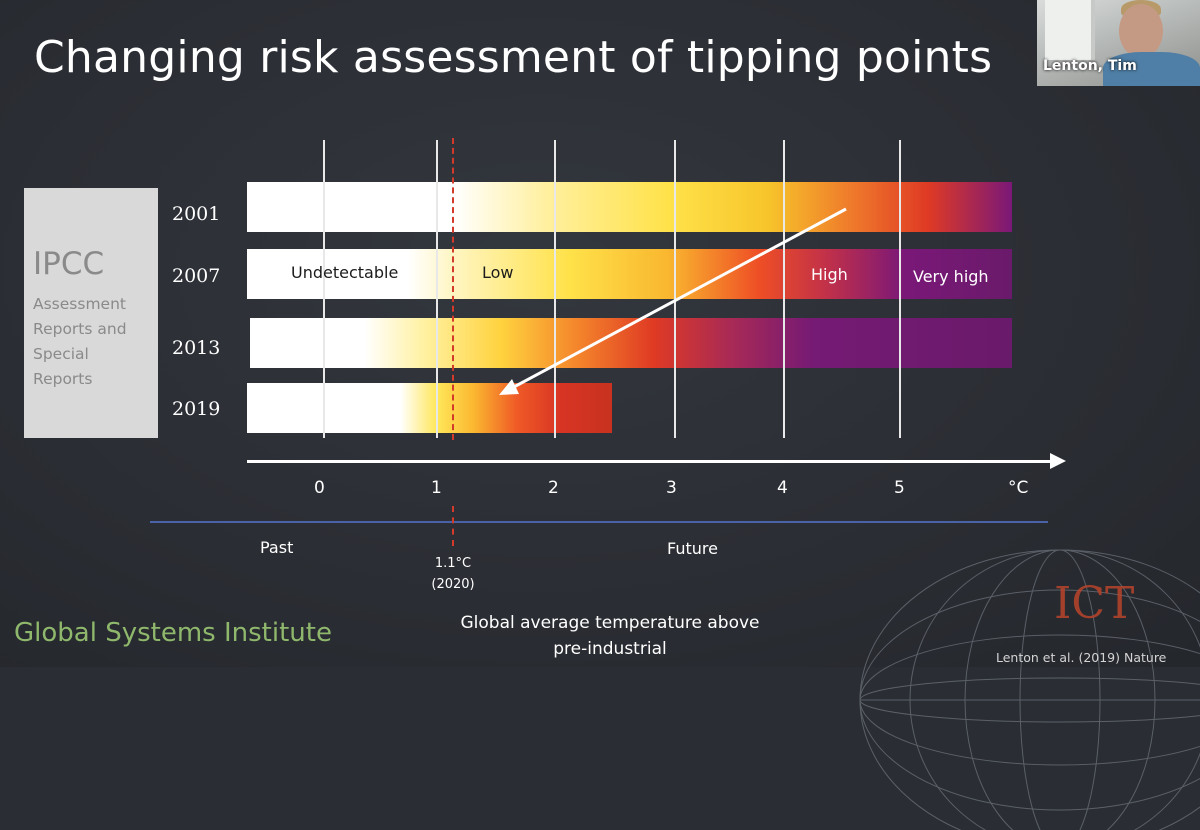  Describe the element at coordinates (899, 488) in the screenshot. I see `axis-tick-5: 5` at that location.